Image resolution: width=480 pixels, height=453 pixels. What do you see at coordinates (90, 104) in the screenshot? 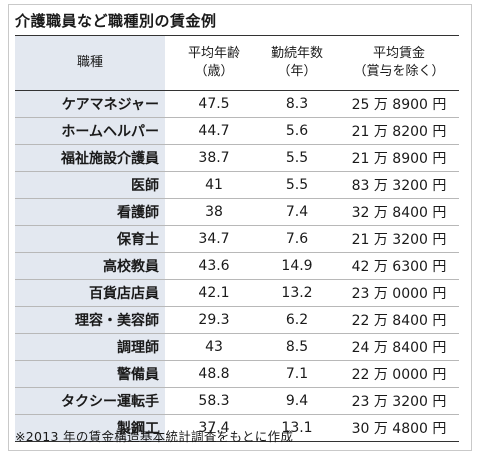
I see `occupation-cell: ケアマネジャー` at bounding box center [90, 104].